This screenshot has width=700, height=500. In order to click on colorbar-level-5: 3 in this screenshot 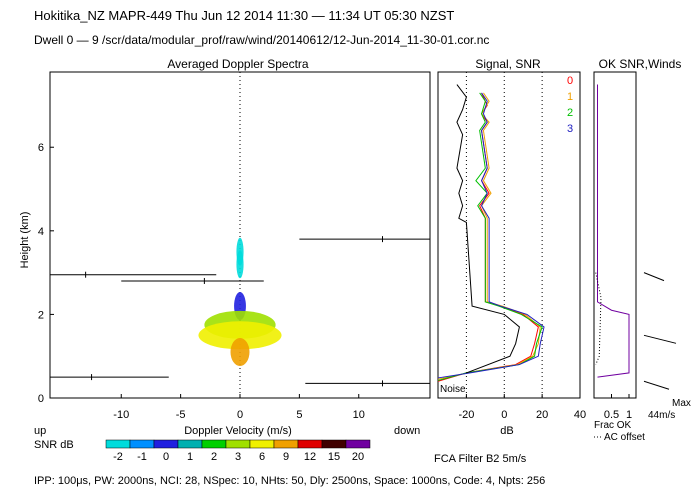, I will do `click(238, 457)`.